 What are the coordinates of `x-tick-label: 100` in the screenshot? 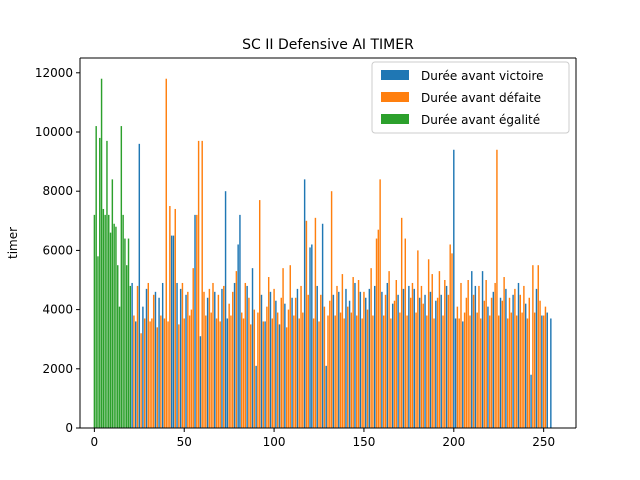 It's located at (274, 442).